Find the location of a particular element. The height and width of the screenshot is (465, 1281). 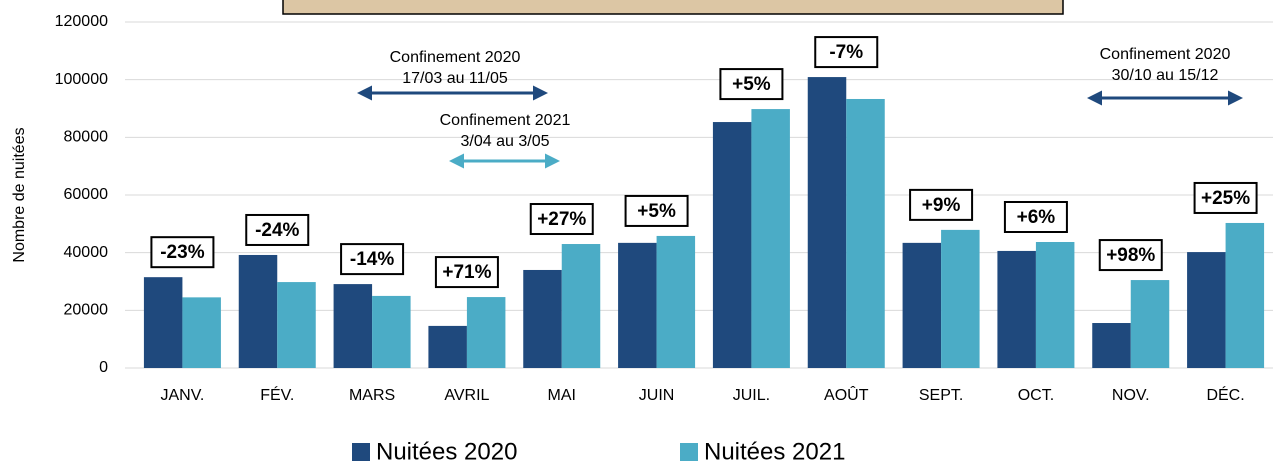

change-label: +71% is located at coordinates (466, 272).